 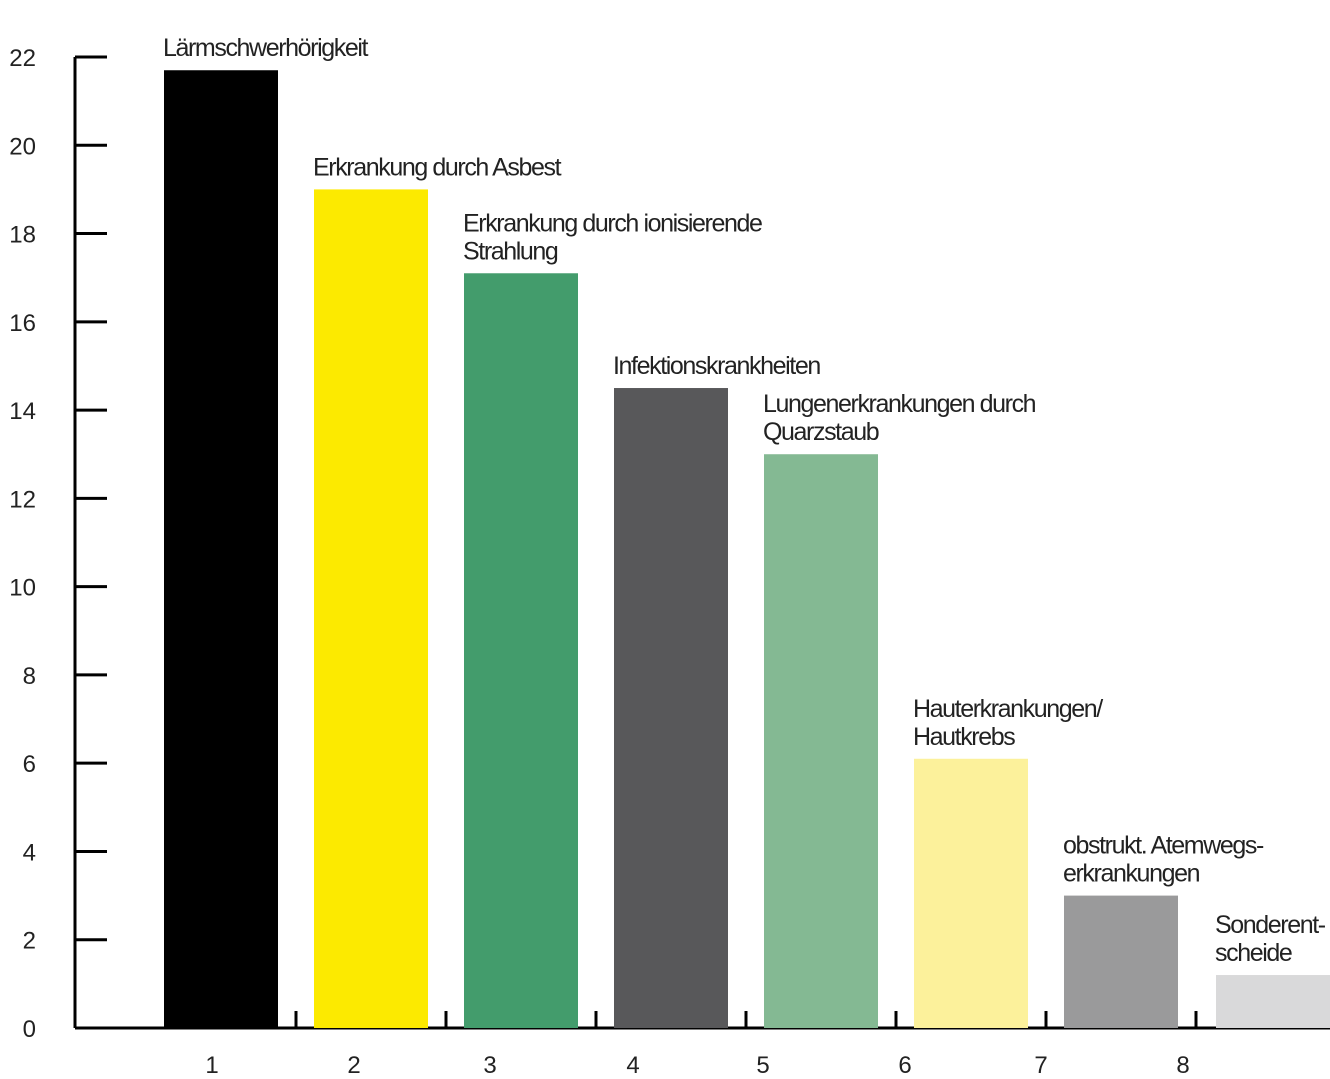 I want to click on x-tick-label: 8, so click(x=1182, y=1065).